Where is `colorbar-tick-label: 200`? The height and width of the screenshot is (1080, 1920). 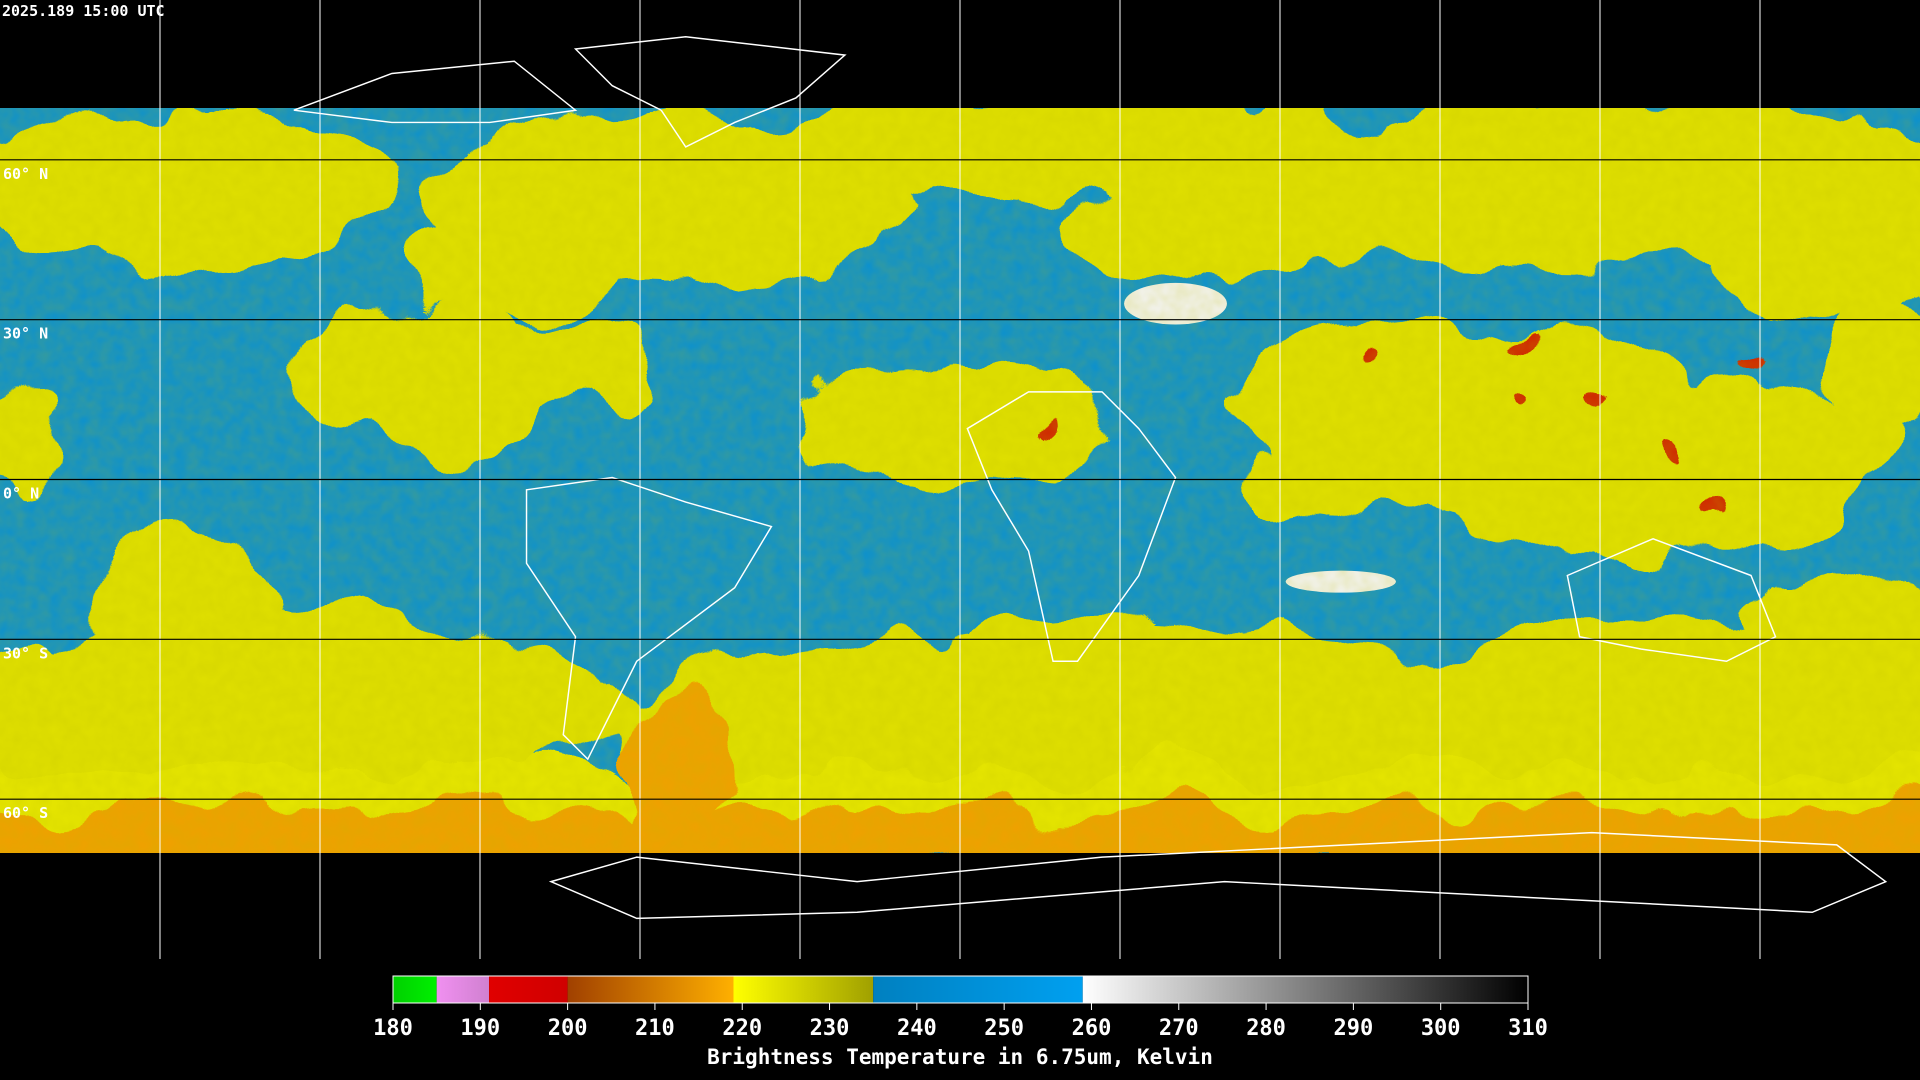
colorbar-tick-label: 200 is located at coordinates (568, 1028).